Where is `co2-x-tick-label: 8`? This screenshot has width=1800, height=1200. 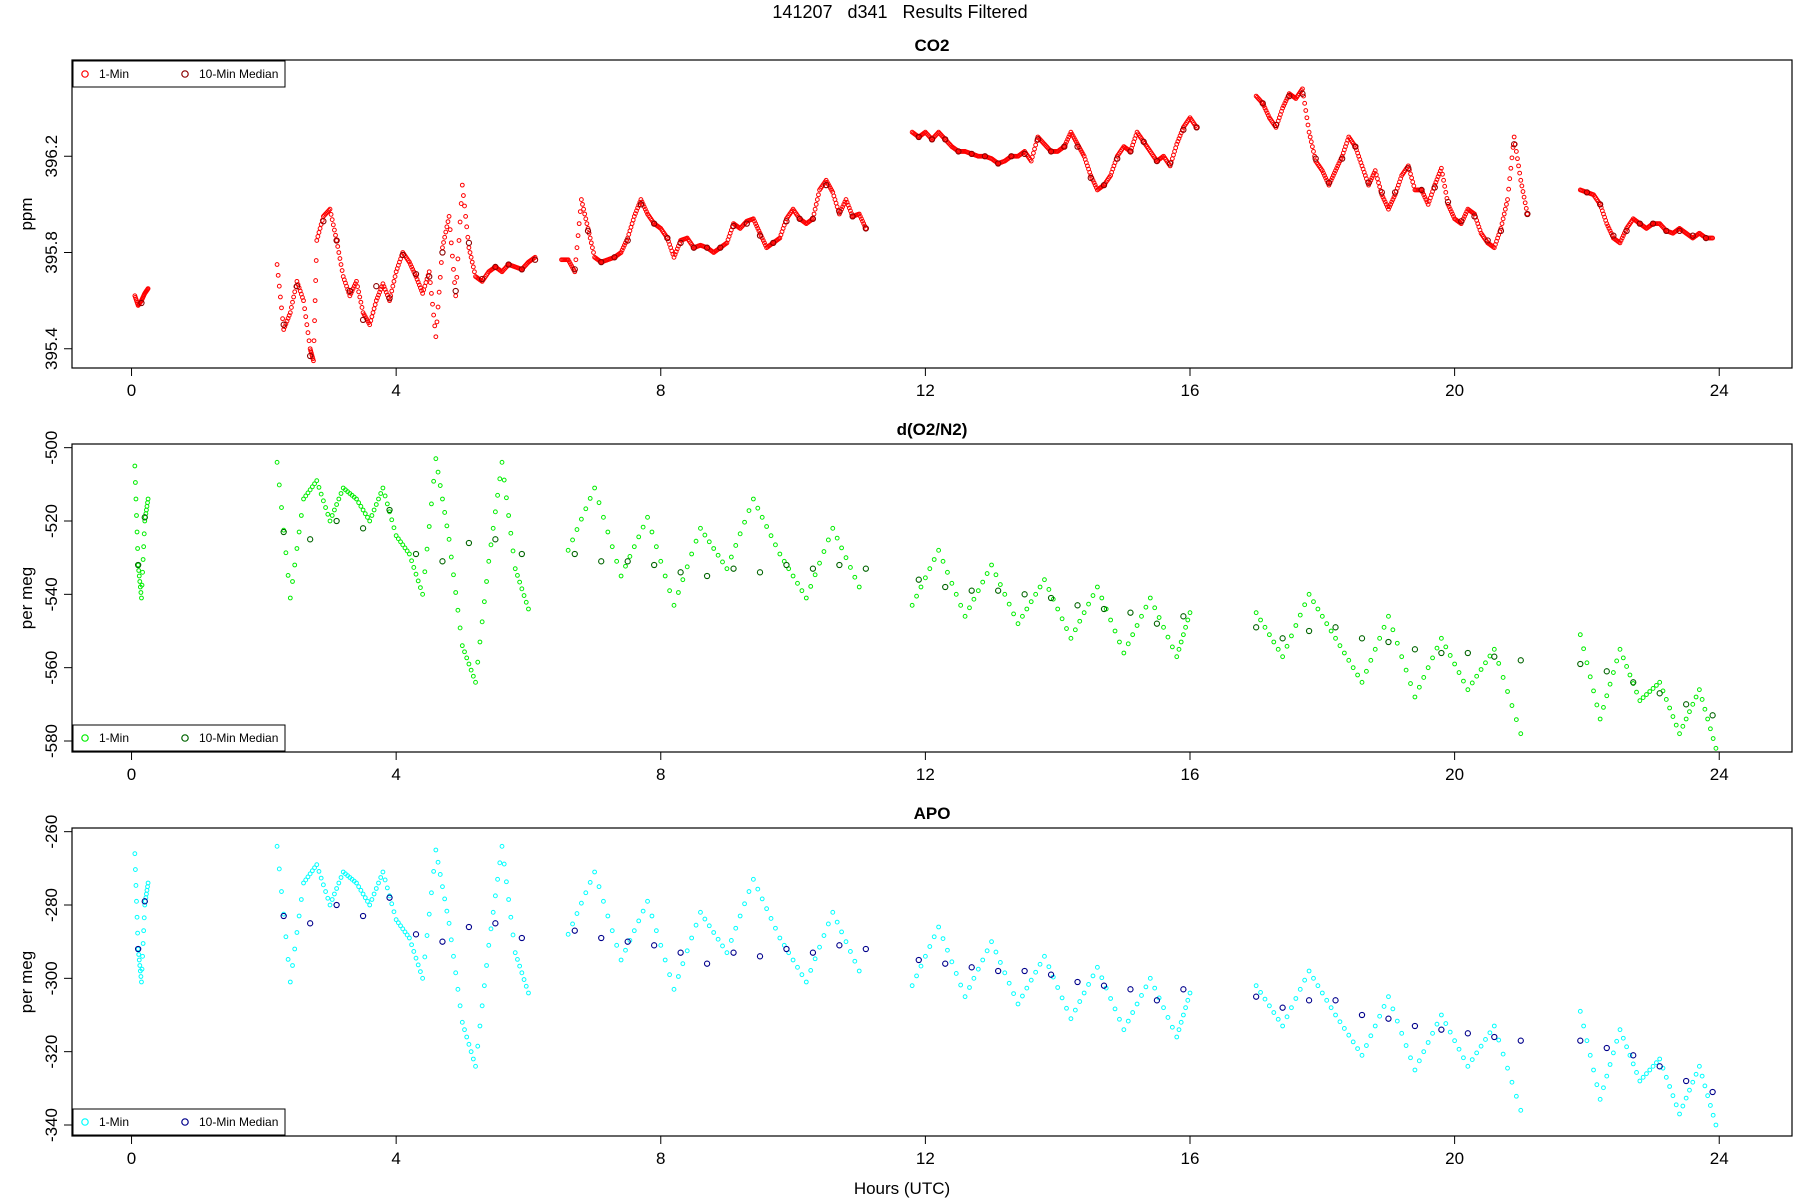
co2-x-tick-label: 8 is located at coordinates (660, 390).